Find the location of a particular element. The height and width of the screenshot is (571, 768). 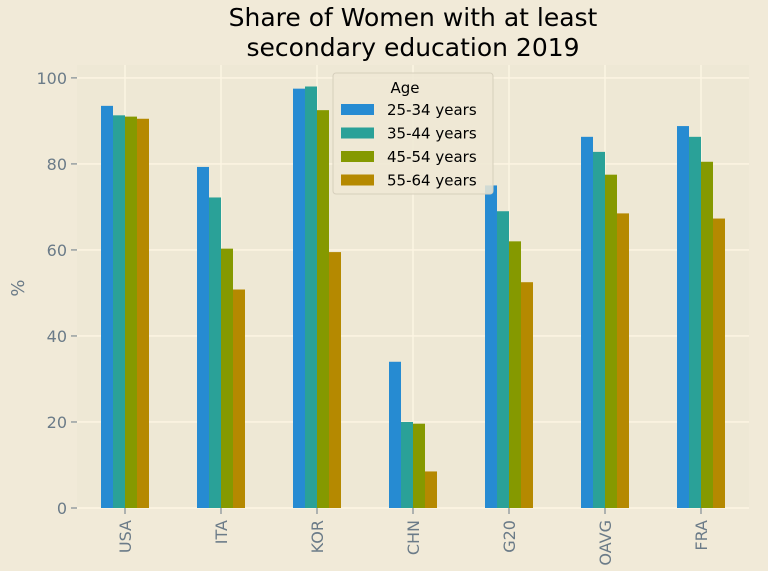

chart-title-line-2: secondary education 2019 is located at coordinates (412, 47).